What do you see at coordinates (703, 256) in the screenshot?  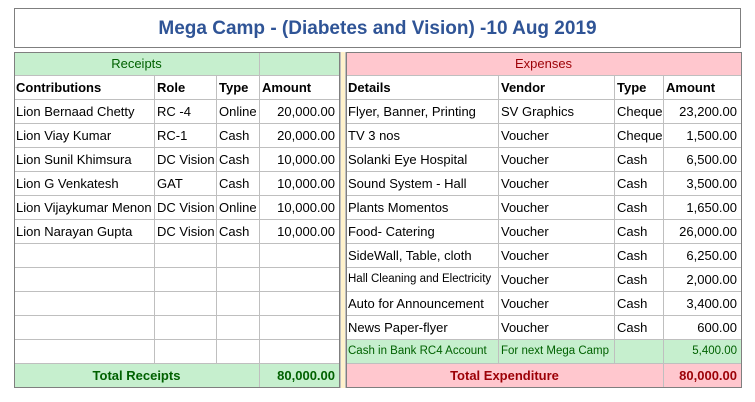 I see `expenses-cell-amount: 6,250.00` at bounding box center [703, 256].